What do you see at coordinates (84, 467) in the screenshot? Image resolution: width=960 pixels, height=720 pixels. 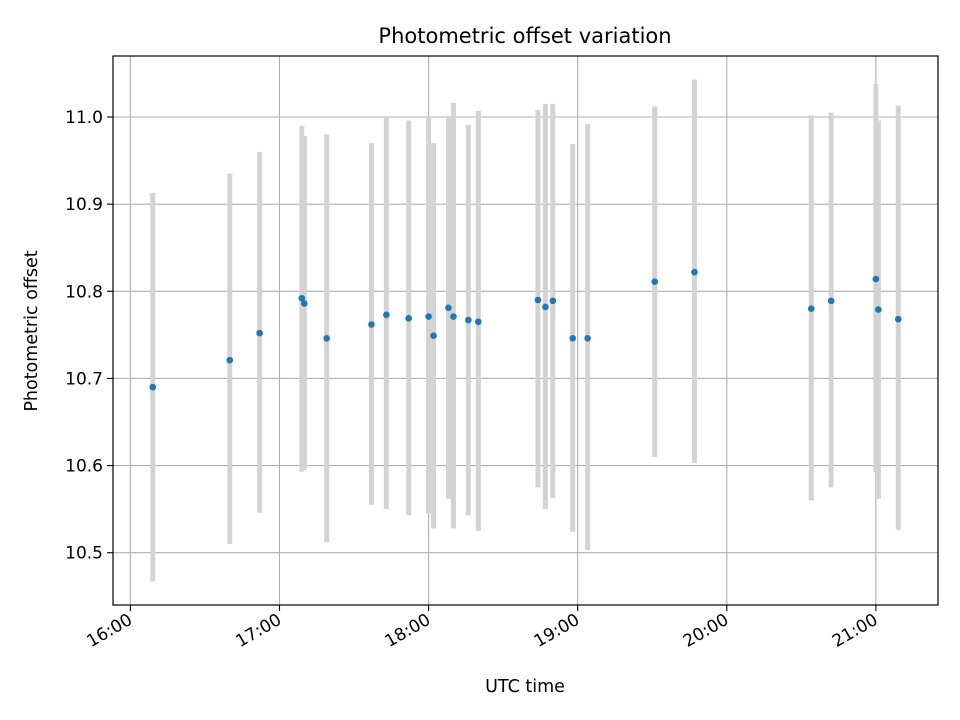 I see `y-tick-label: 10.6` at bounding box center [84, 467].